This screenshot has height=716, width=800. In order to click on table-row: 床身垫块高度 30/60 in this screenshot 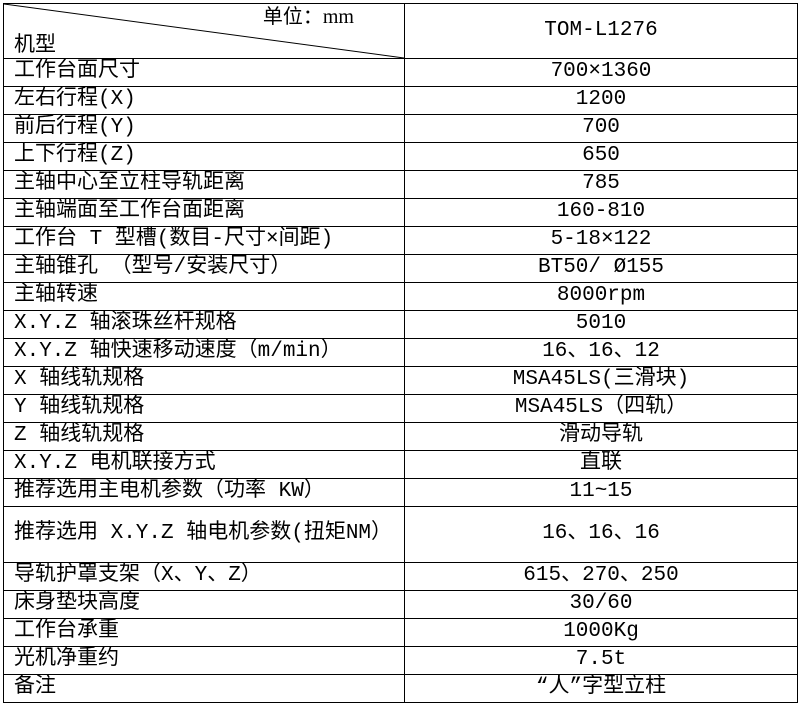, I will do `click(400, 604)`.